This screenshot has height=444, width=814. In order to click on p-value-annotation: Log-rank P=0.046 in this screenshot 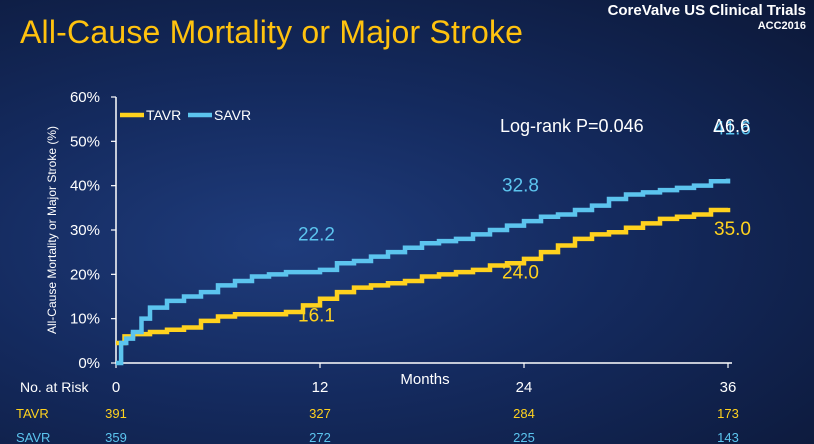, I will do `click(572, 126)`.